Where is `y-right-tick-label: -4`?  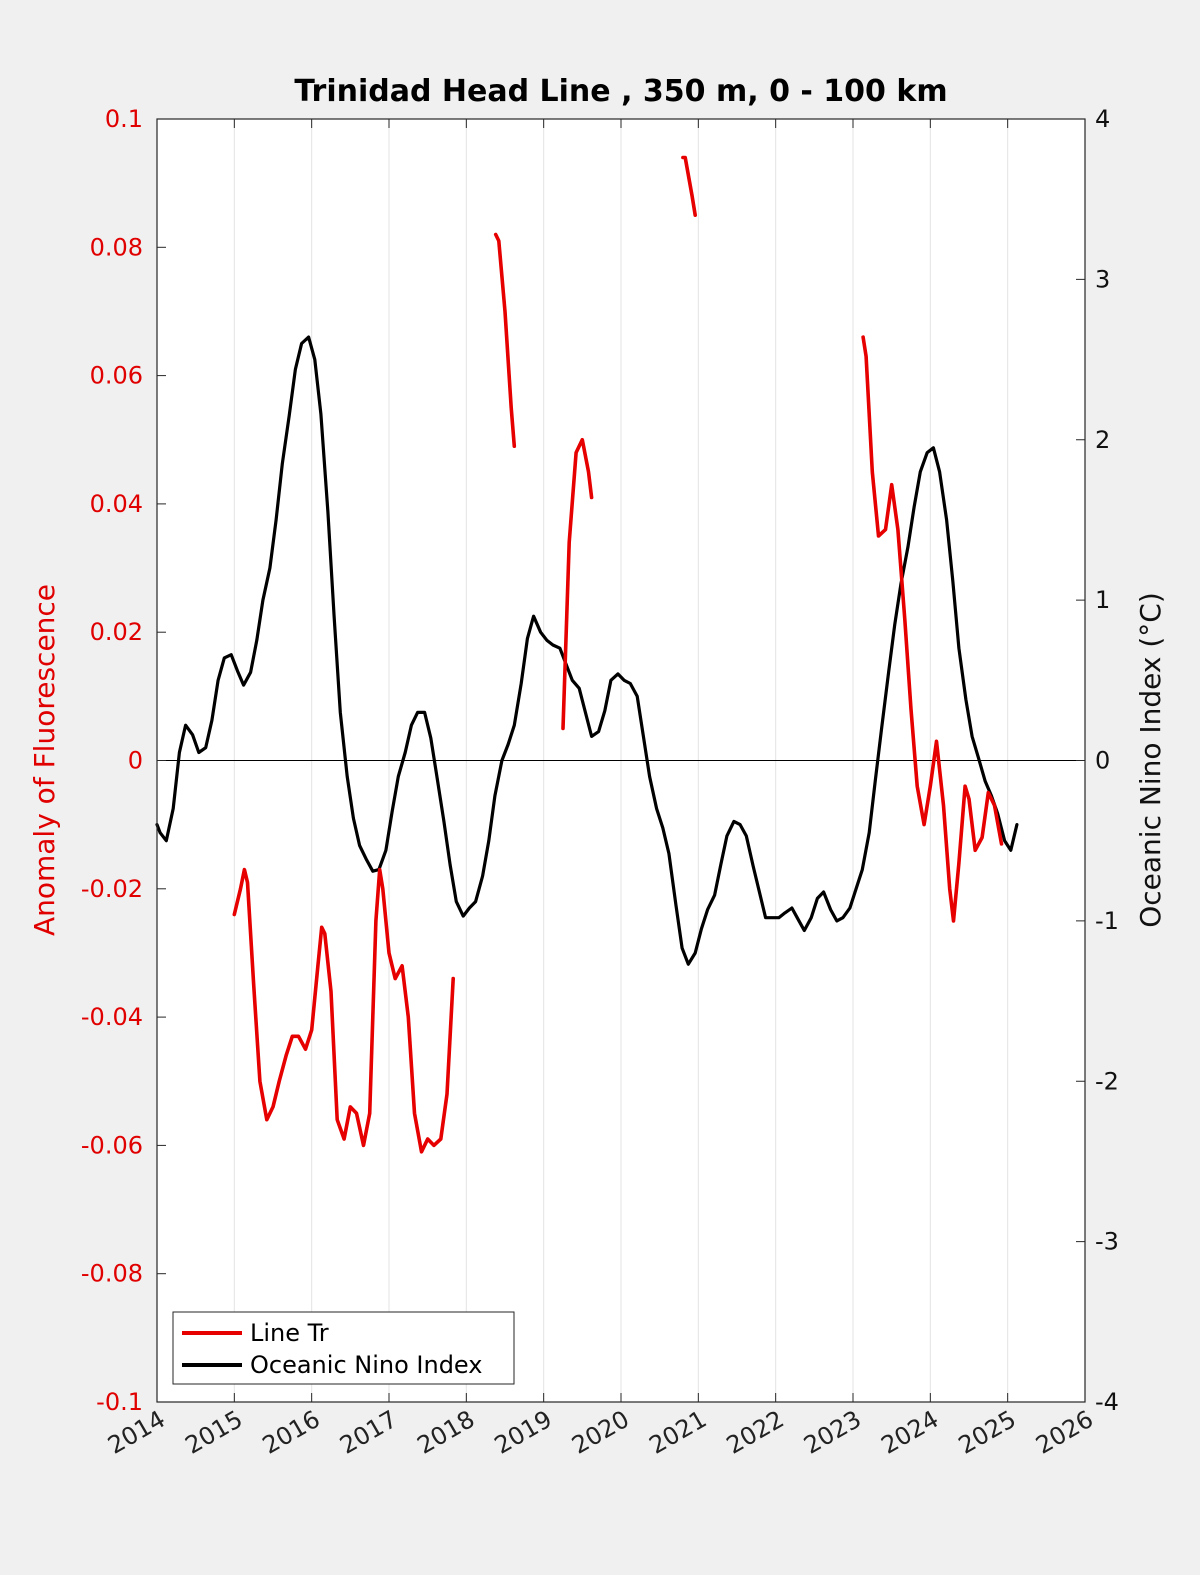 y-right-tick-label: -4 is located at coordinates (1107, 1402).